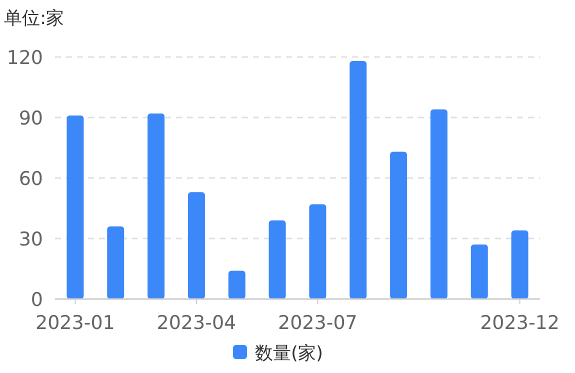 The height and width of the screenshot is (373, 575). What do you see at coordinates (30, 179) in the screenshot?
I see `y-tick-label: 60` at bounding box center [30, 179].